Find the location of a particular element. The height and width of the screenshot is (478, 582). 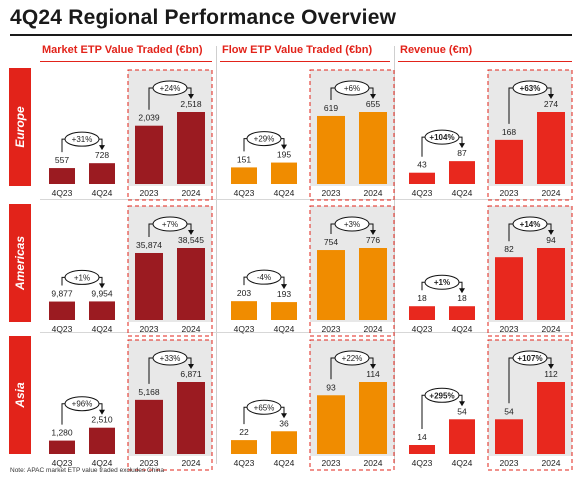

change-arrow-annual-market-europe is located at coordinates (191, 96).